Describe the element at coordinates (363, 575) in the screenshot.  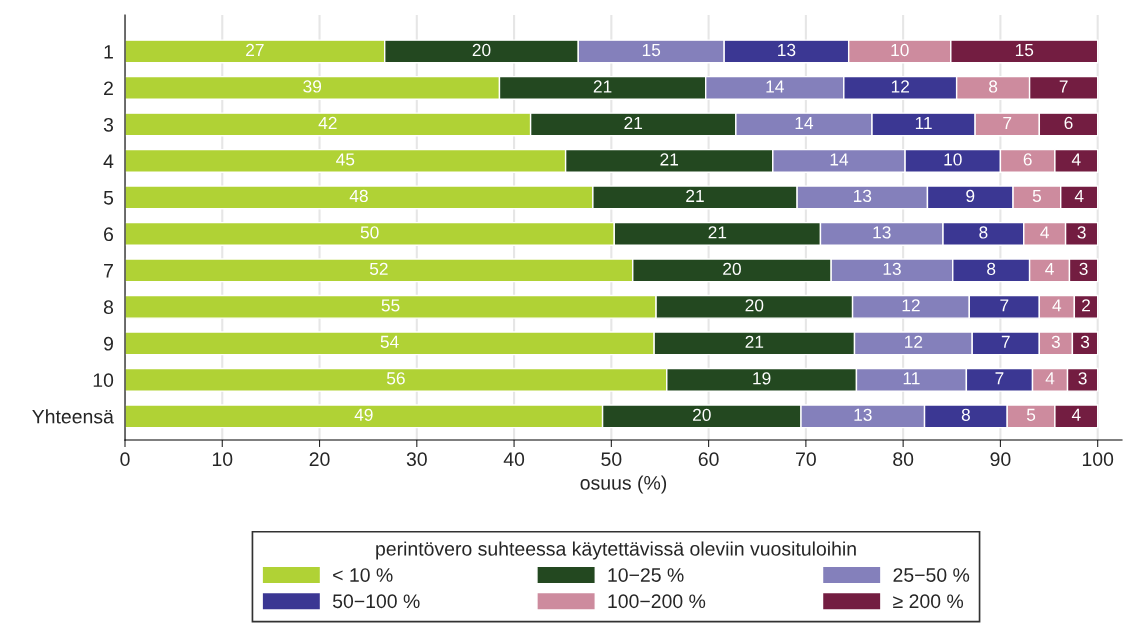
I see `legend-label: < 10 %` at that location.